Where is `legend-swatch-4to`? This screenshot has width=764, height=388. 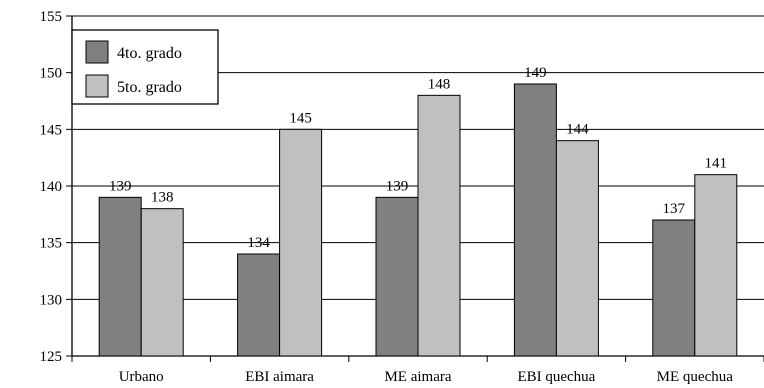 legend-swatch-4to is located at coordinates (97, 52).